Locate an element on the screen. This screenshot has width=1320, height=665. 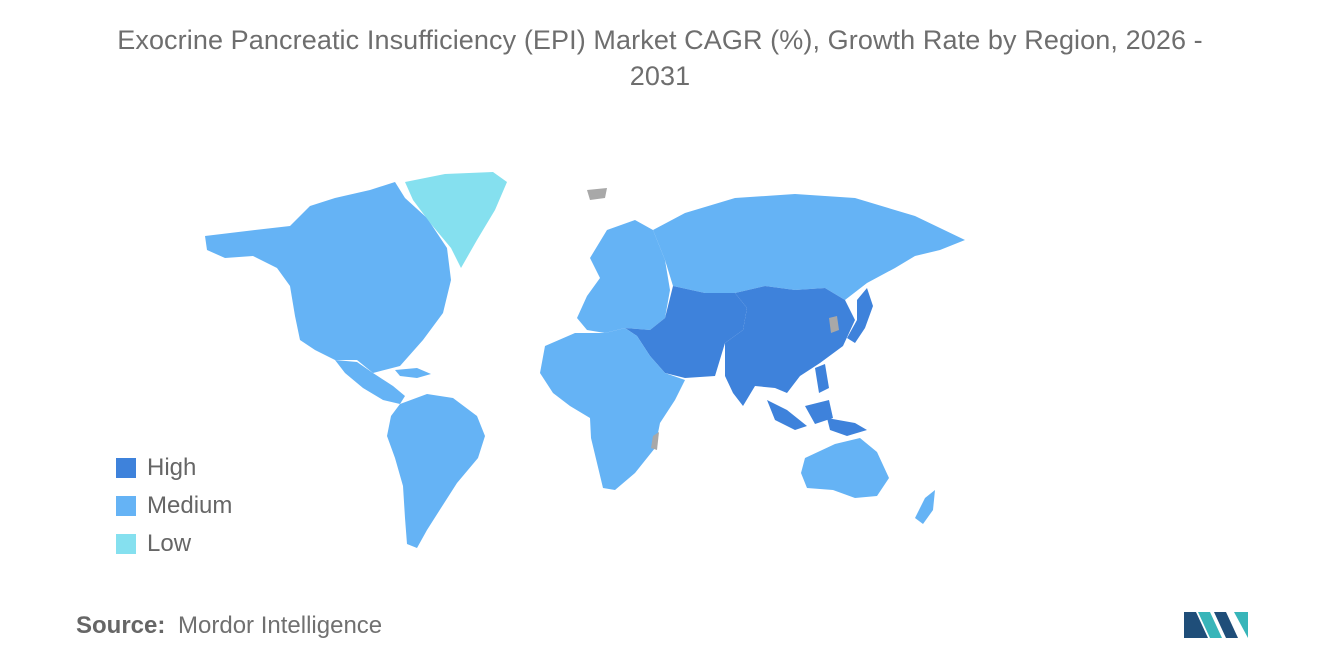
mordor-intelligence-logo-icon is located at coordinates (1216, 625).